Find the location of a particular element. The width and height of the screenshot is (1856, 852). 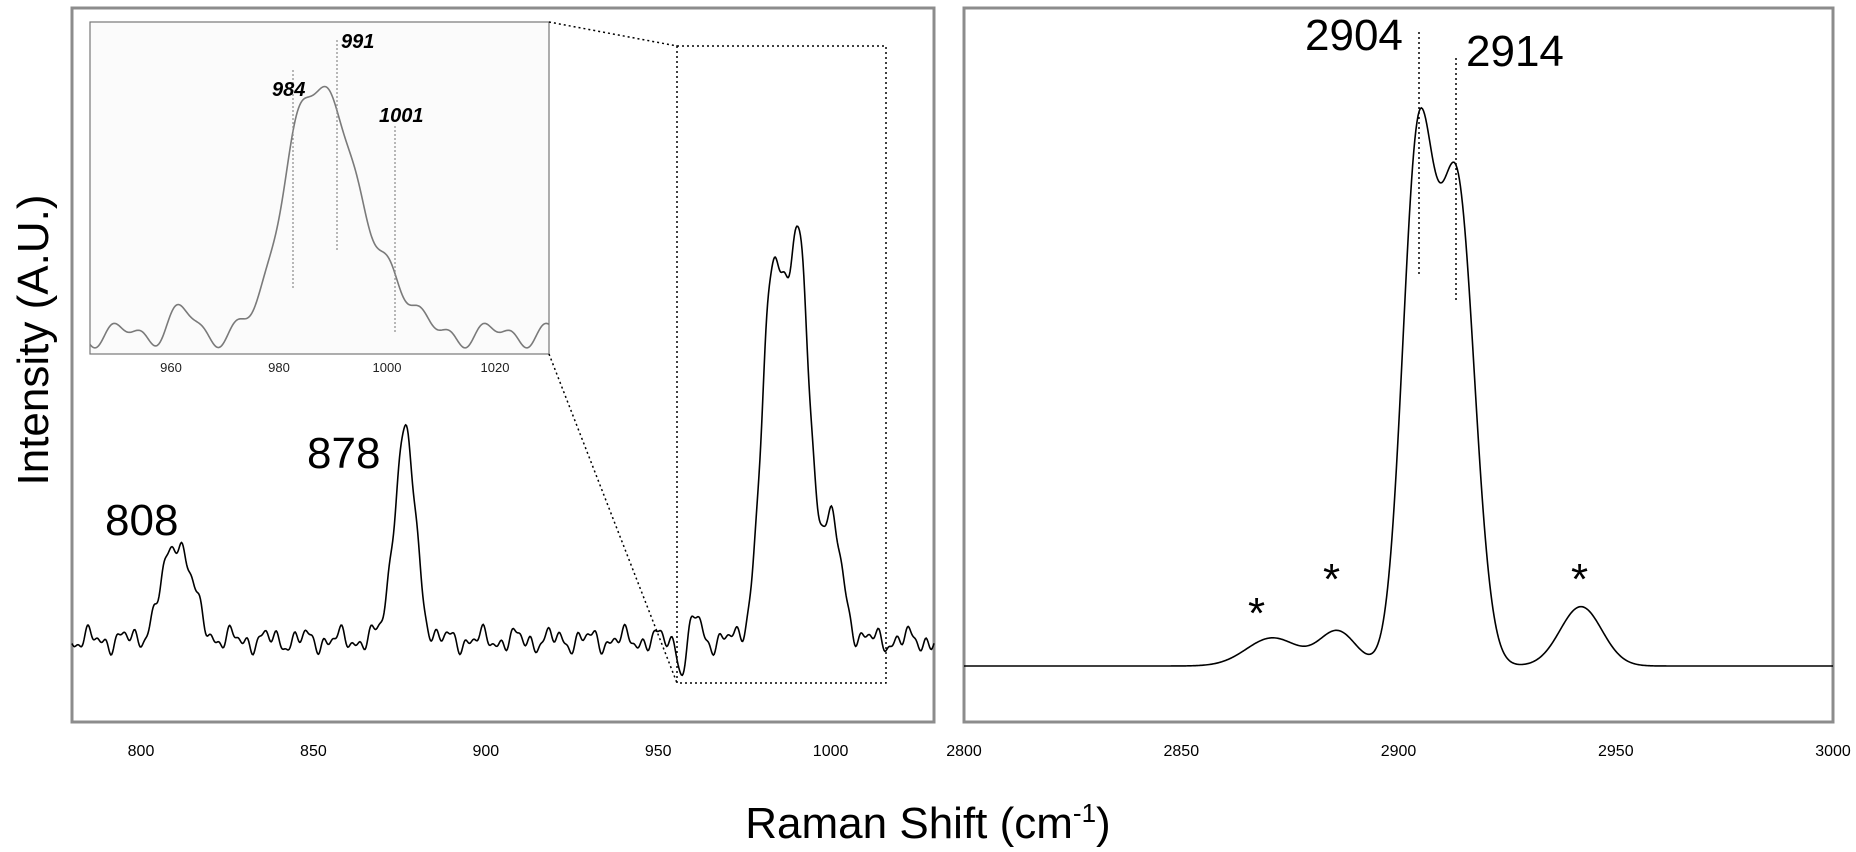

zoom-box is located at coordinates (781, 364).